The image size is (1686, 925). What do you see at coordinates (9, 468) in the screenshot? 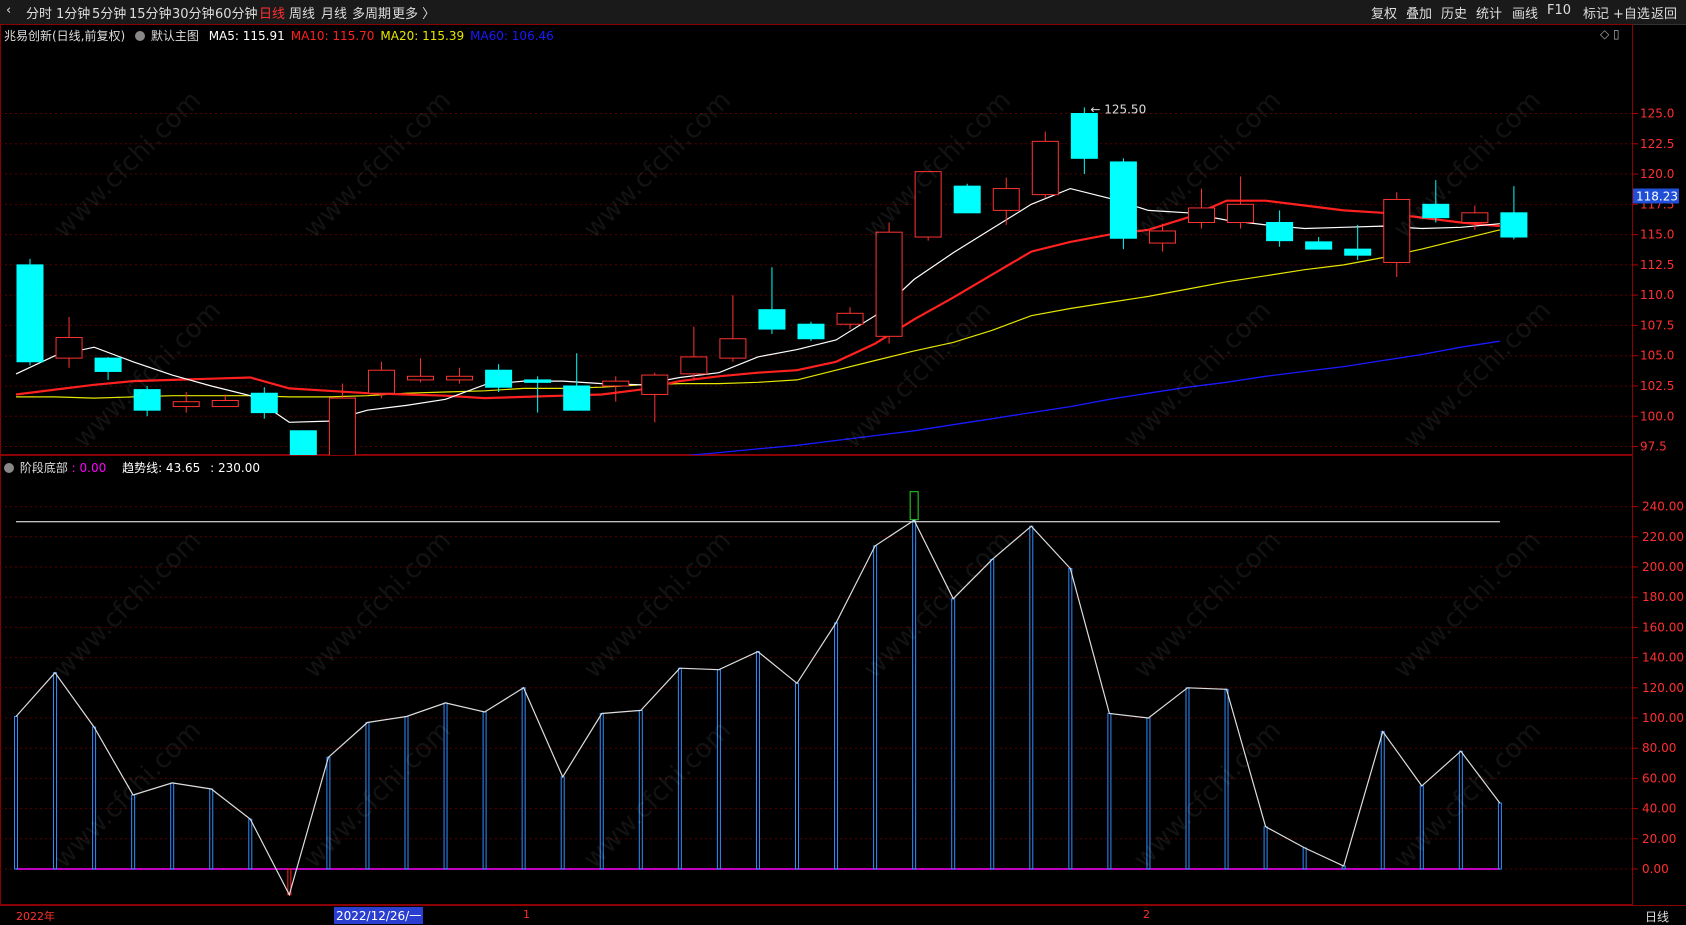
I see `sub-toggle-icon` at bounding box center [9, 468].